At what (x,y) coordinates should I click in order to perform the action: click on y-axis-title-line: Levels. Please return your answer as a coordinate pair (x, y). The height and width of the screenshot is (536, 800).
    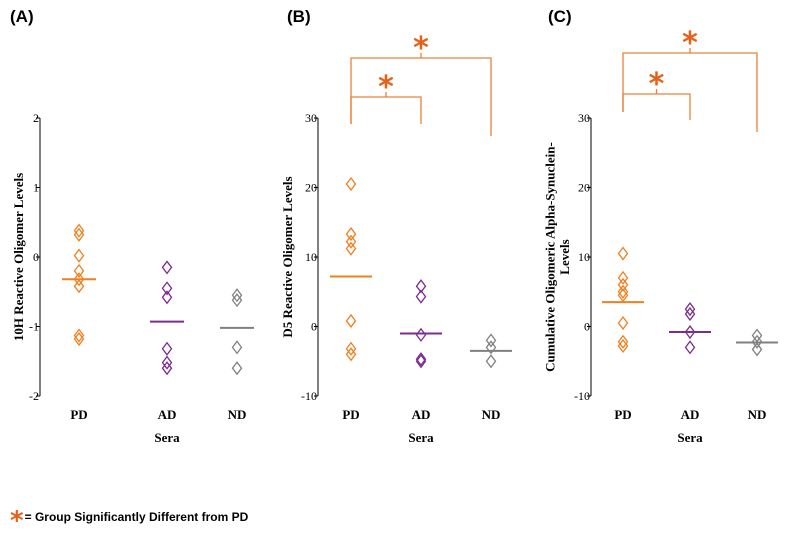
    Looking at the image, I should click on (564, 256).